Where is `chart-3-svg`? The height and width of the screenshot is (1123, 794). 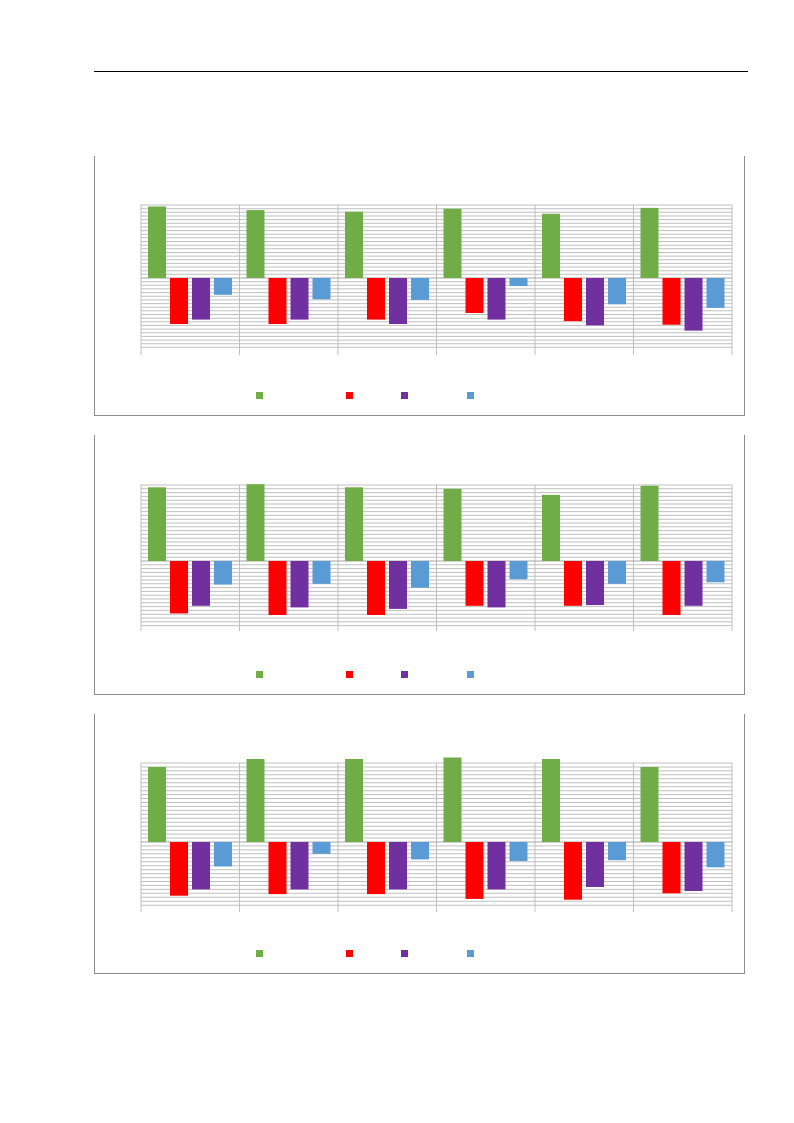
chart-3-svg is located at coordinates (436, 857).